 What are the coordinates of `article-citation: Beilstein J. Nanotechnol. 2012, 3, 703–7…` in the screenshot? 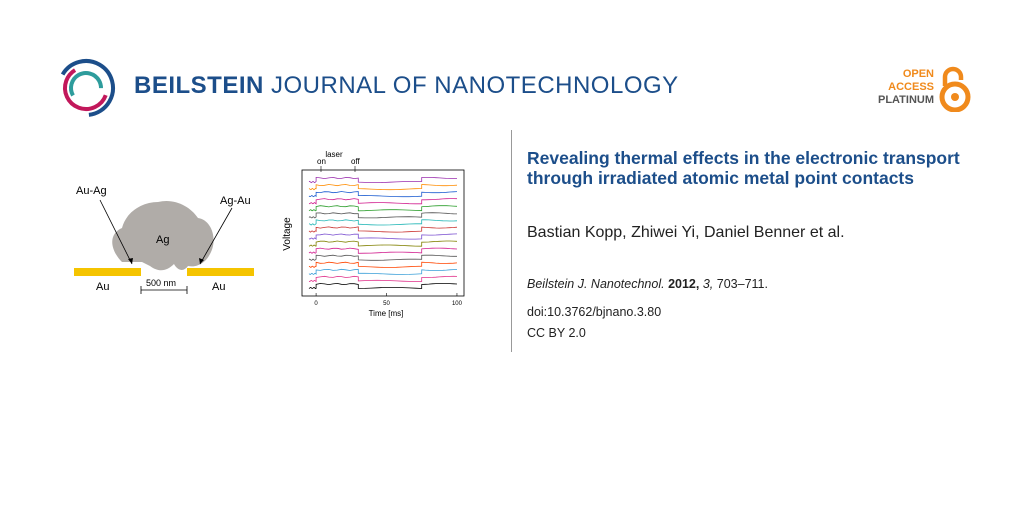 It's located at (647, 284).